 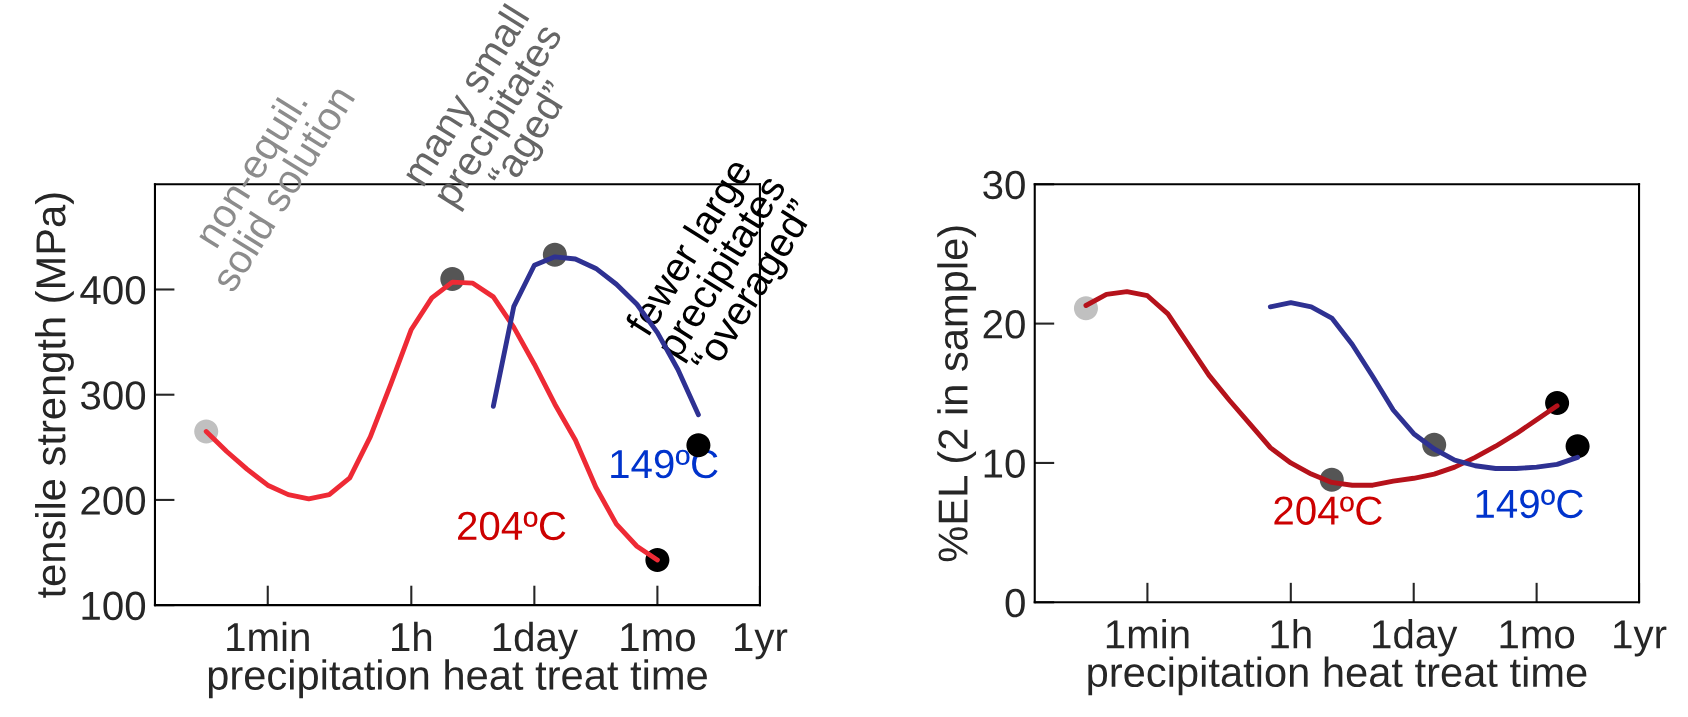 I want to click on y-tick-label: 20, so click(x=1004, y=324).